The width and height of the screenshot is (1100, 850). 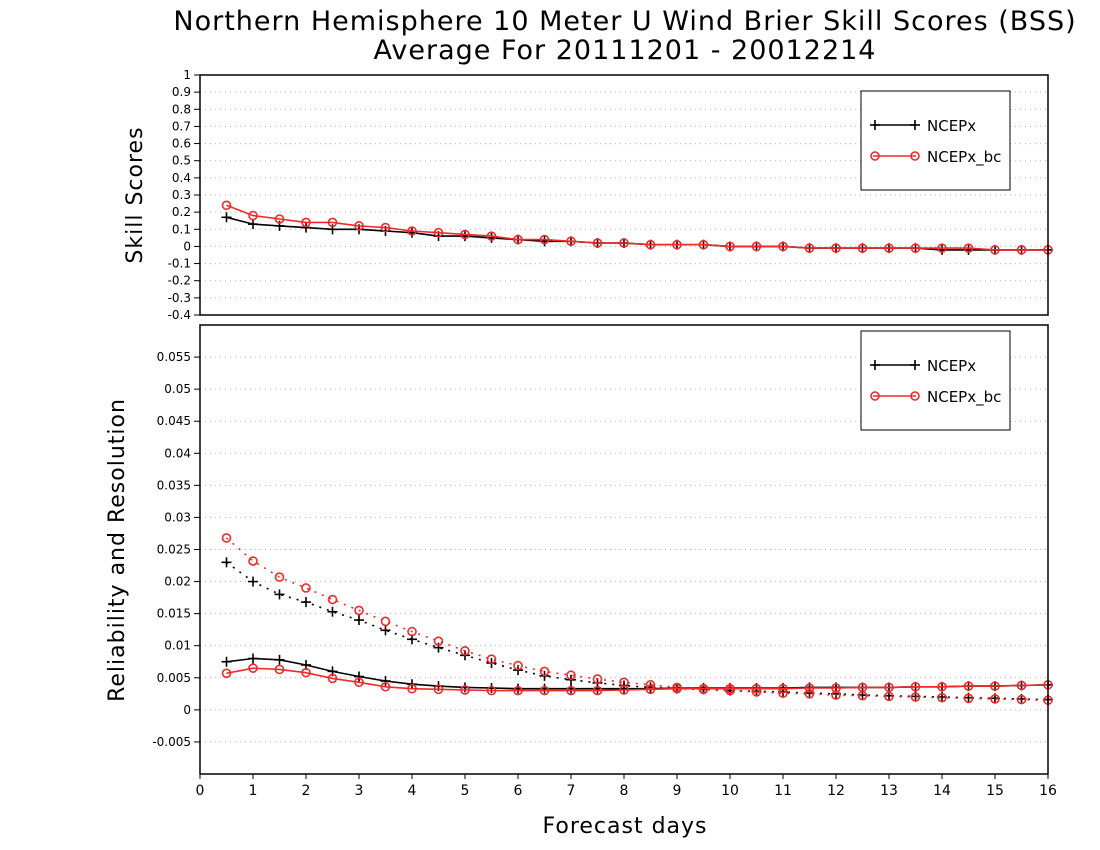 I want to click on bottom-series-ncepx-dotted, so click(x=637, y=631).